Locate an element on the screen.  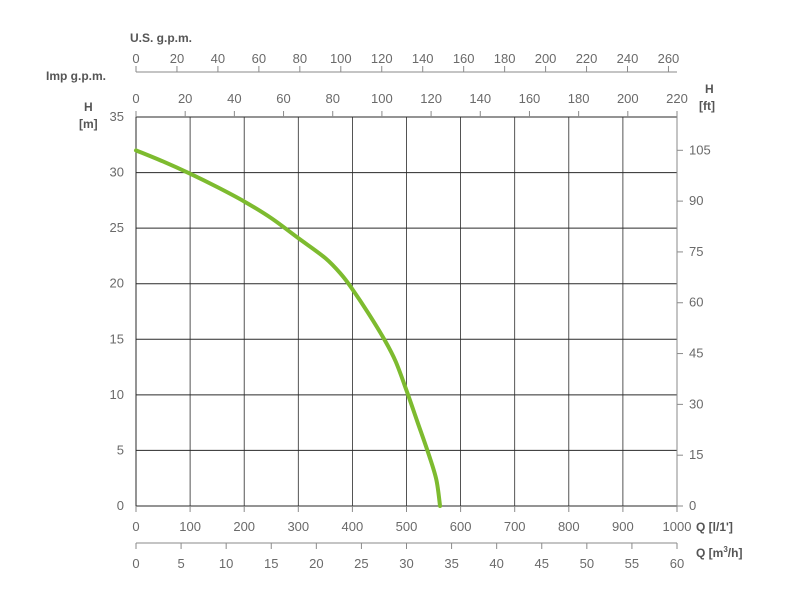
h-m-tick-label: 15 is located at coordinates (117, 338).